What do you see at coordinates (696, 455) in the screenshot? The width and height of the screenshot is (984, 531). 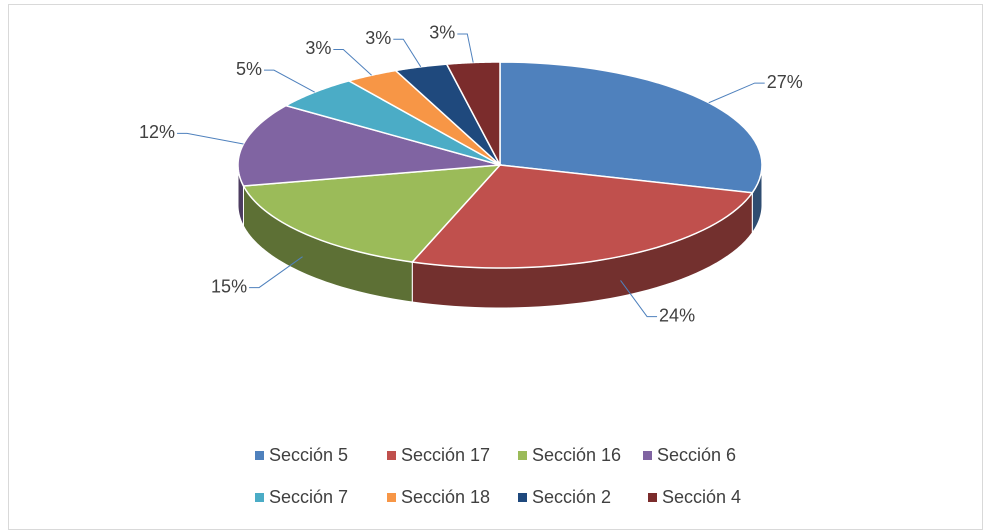 I see `legend-label: Sección 6` at bounding box center [696, 455].